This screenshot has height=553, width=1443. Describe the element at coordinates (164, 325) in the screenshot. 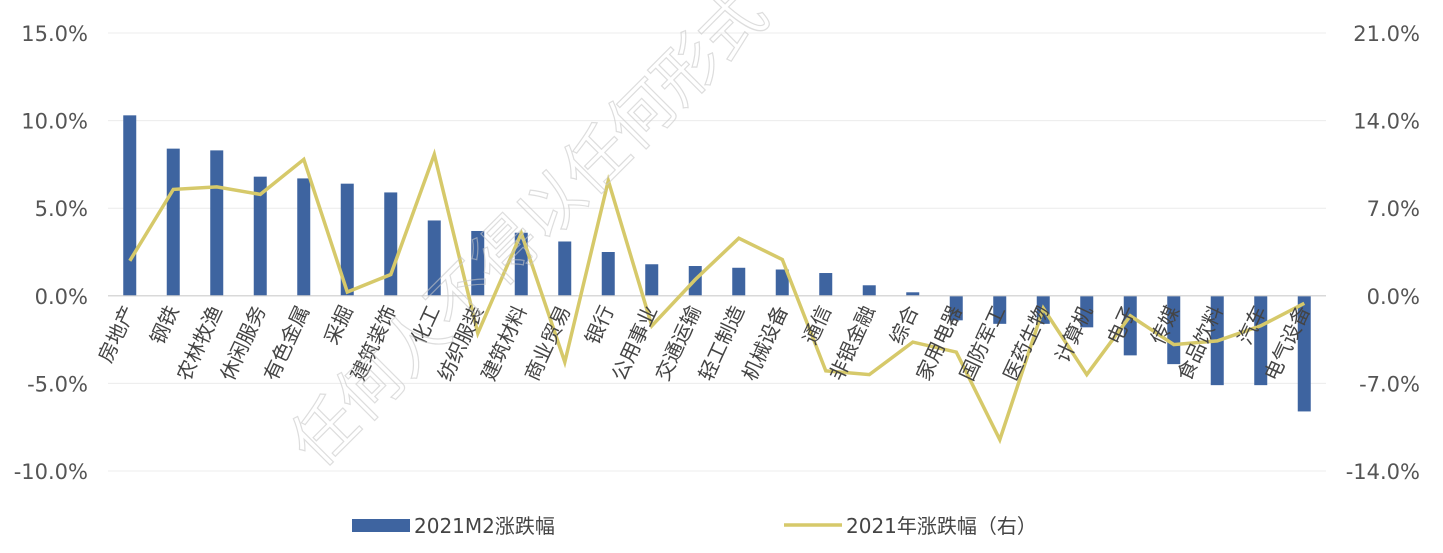

I see `category-label: 钢铁` at that location.